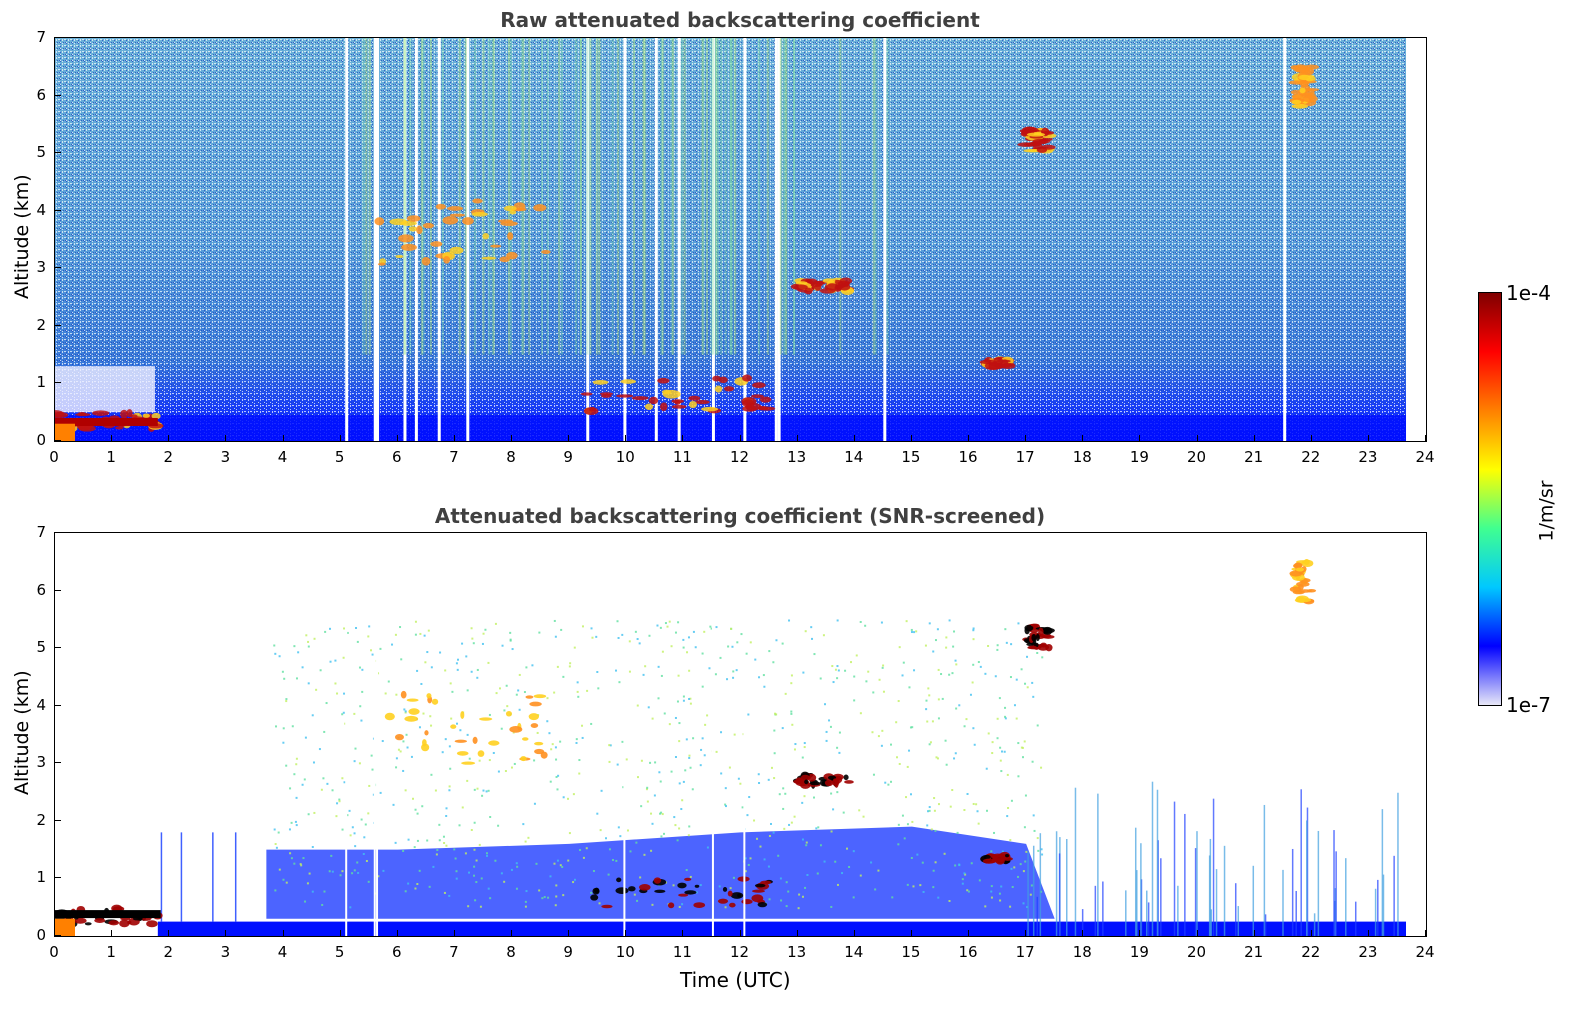 Image resolution: width=1595 pixels, height=1020 pixels. What do you see at coordinates (22, 732) in the screenshot?
I see `bottom-y-axis-label: Altitude (km)` at bounding box center [22, 732].